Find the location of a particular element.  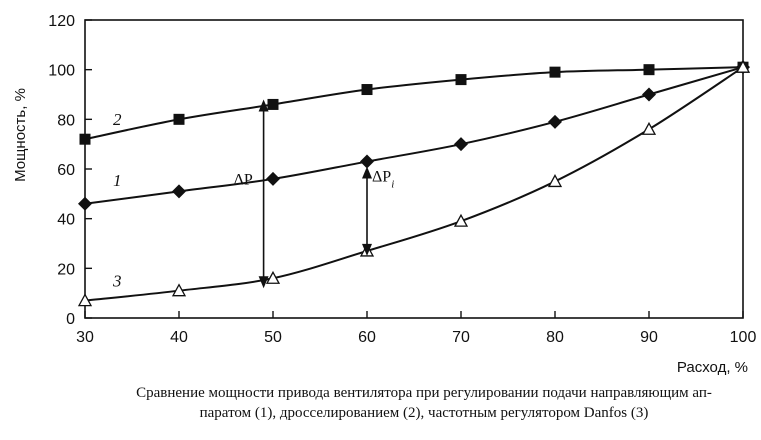

series-label-1: 1 is located at coordinates (117, 180).